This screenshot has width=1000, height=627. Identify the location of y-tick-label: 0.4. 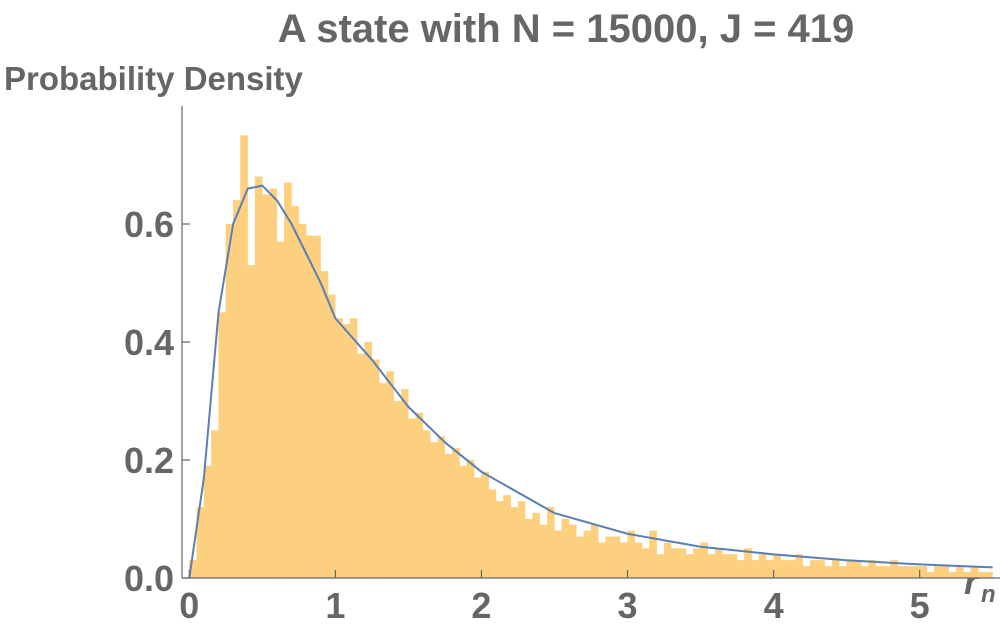
(149, 342).